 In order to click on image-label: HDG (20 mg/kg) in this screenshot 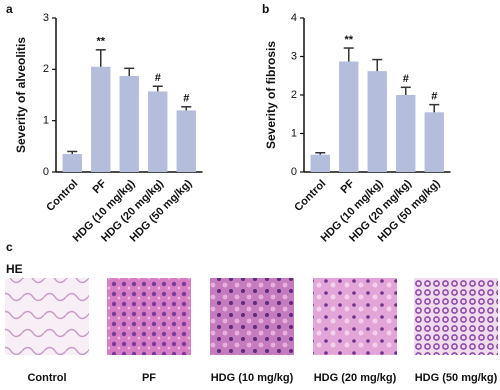, I will do `click(355, 378)`.